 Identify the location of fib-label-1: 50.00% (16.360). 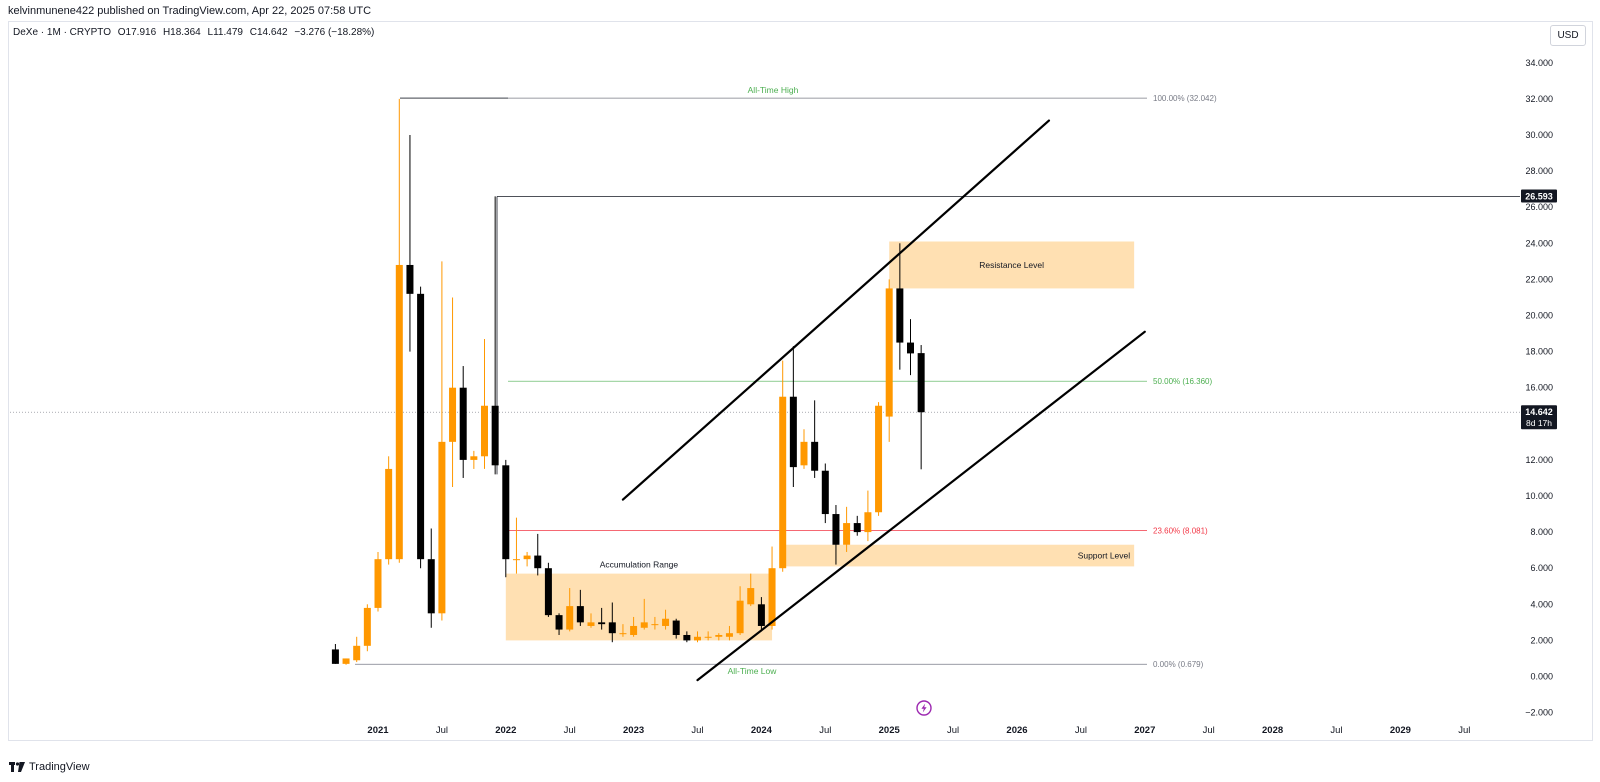
(1182, 381).